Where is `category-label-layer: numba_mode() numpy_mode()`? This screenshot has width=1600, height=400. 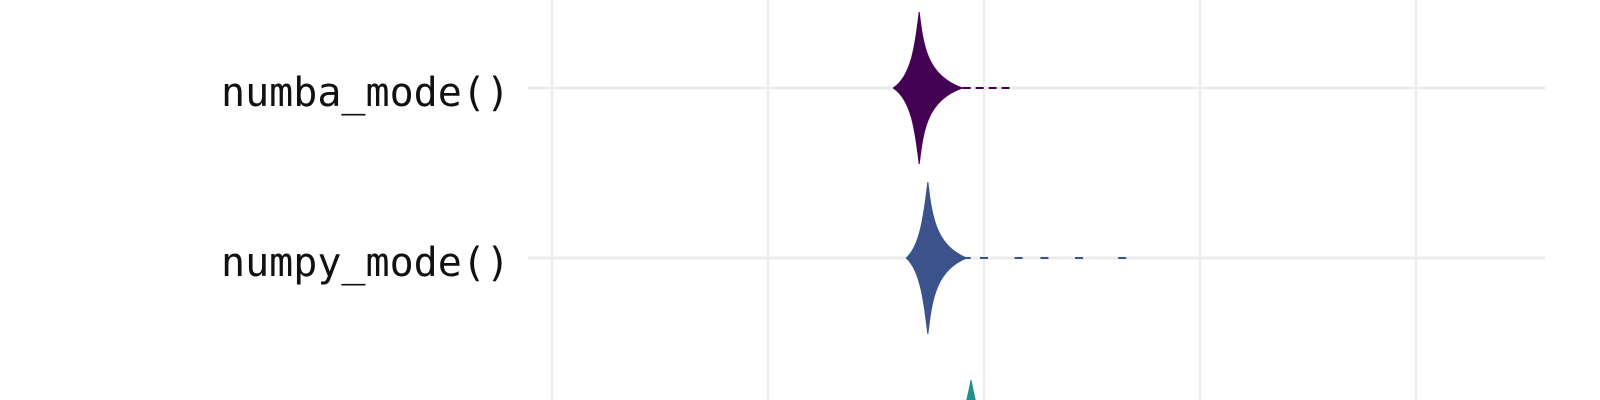
category-label-layer: numba_mode() numpy_mode() is located at coordinates (365, 178).